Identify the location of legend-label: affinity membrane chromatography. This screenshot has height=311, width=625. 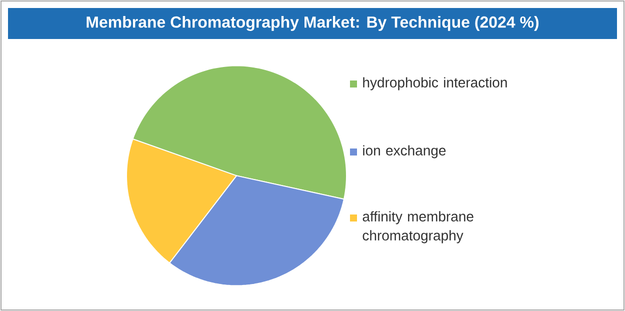
(418, 227).